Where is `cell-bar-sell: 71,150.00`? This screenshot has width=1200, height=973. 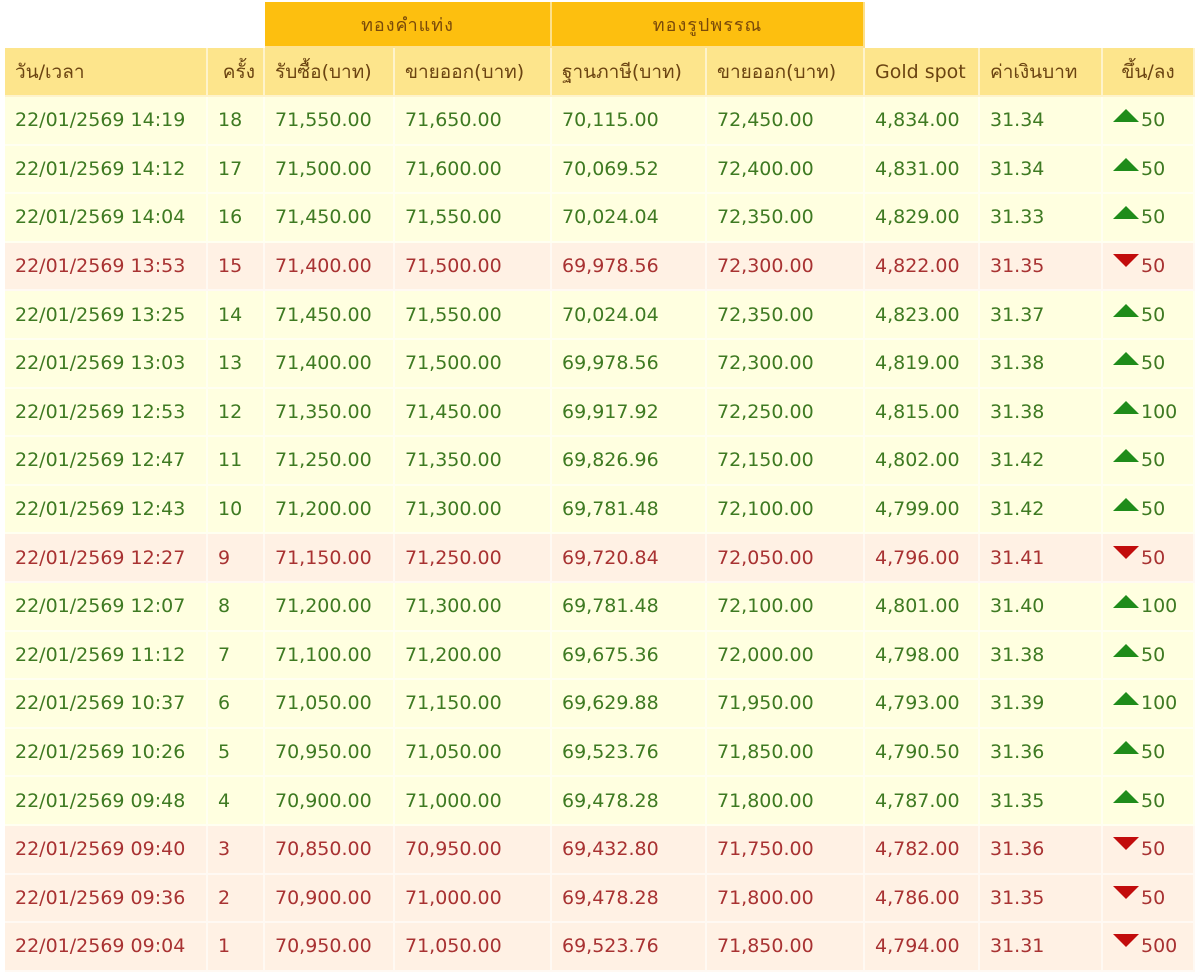
cell-bar-sell: 71,150.00 is located at coordinates (473, 704).